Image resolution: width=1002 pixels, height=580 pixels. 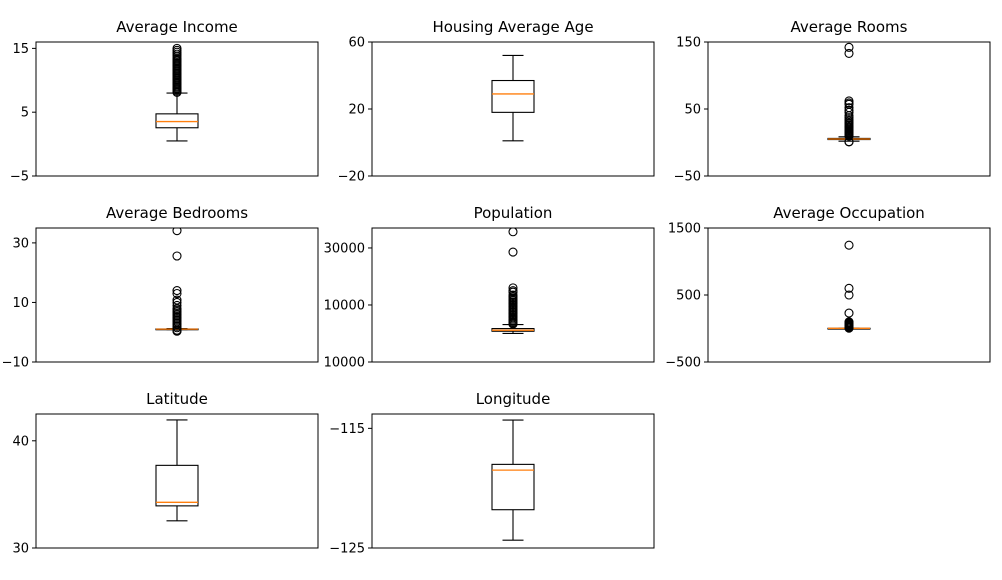 I want to click on y-tick-label: 20, so click(x=356, y=110).